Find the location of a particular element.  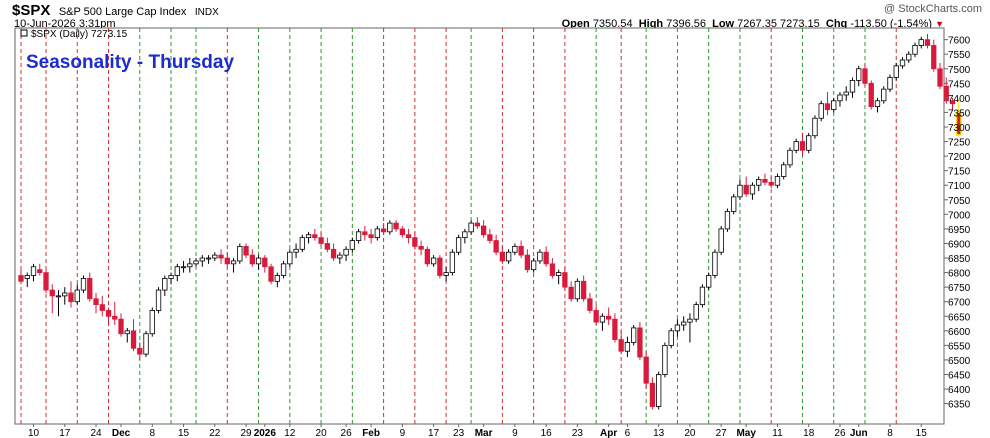

chart-header: $SPX S&P 500 Large Cap Index INDX is located at coordinates (115, 11).